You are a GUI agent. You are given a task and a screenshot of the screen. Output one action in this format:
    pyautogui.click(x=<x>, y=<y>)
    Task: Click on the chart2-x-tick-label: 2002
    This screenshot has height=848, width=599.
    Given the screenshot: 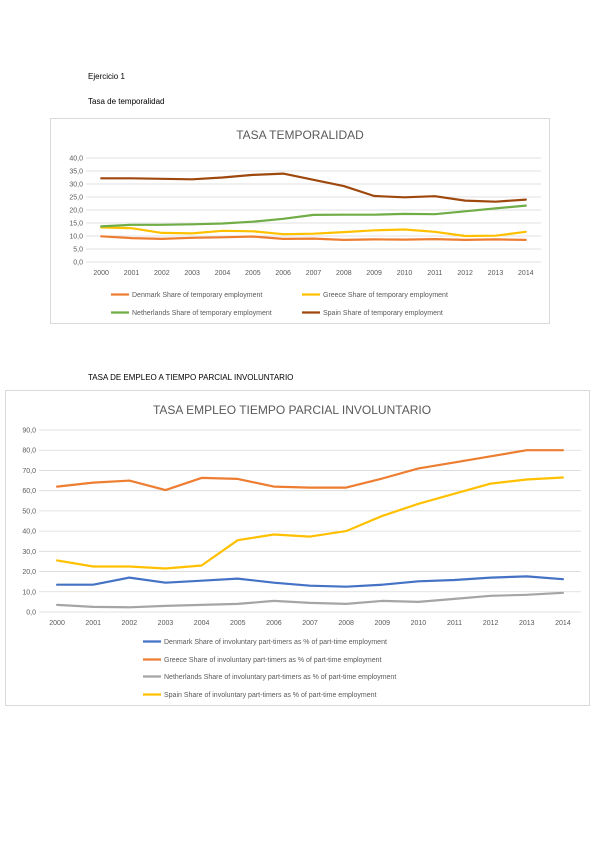 What is the action you would take?
    pyautogui.click(x=130, y=623)
    